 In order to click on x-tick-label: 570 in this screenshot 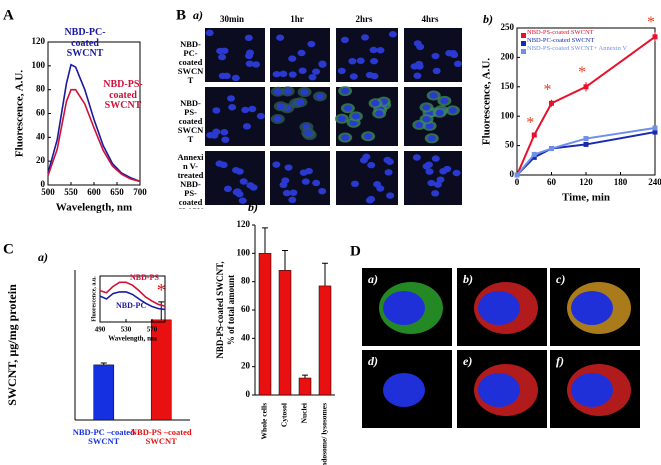, I will do `click(152, 330)`.